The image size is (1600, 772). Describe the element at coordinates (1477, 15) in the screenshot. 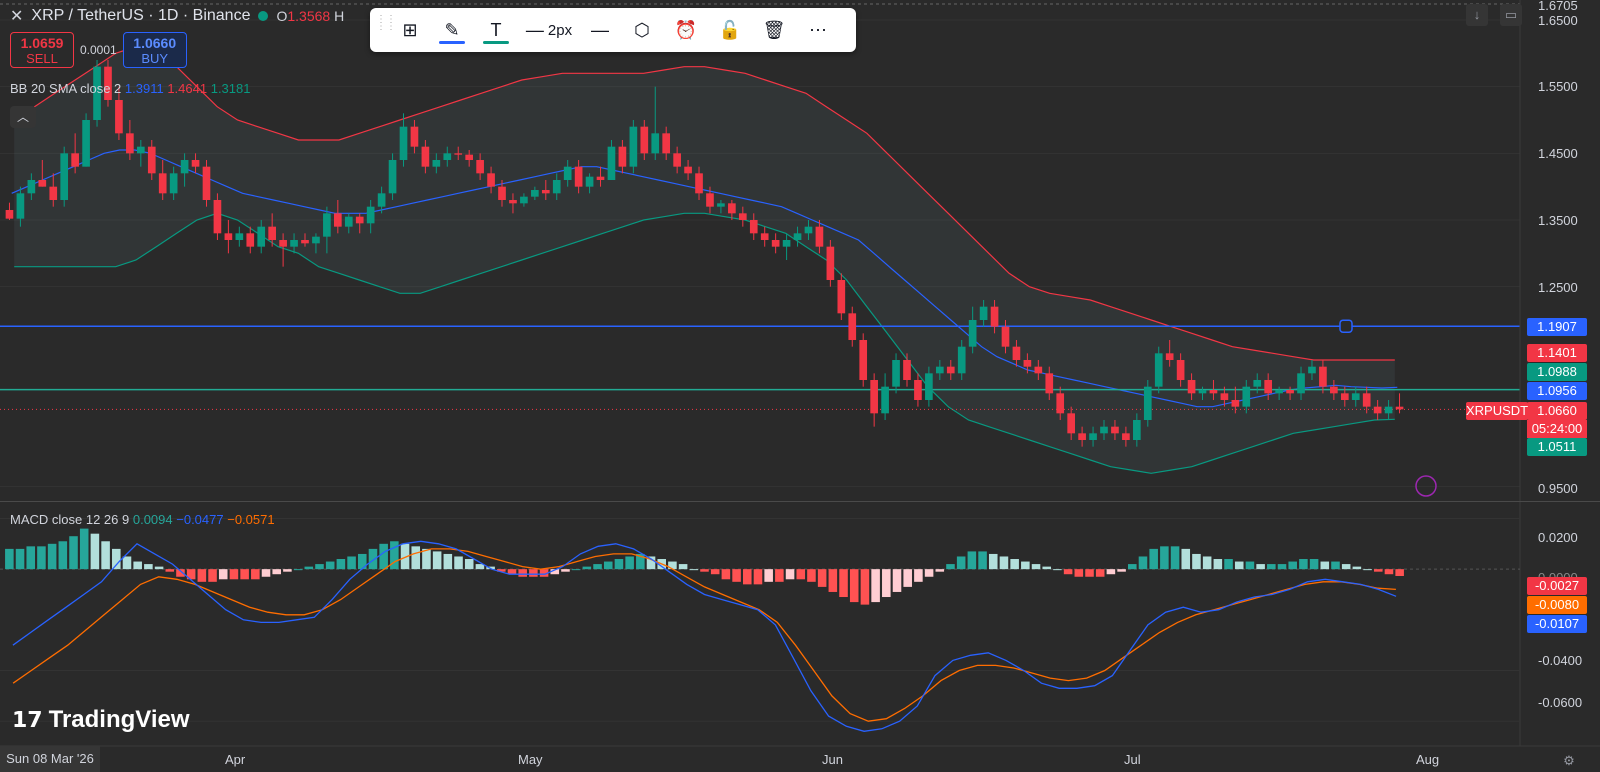

I see `scroll-down-button: ↓` at that location.